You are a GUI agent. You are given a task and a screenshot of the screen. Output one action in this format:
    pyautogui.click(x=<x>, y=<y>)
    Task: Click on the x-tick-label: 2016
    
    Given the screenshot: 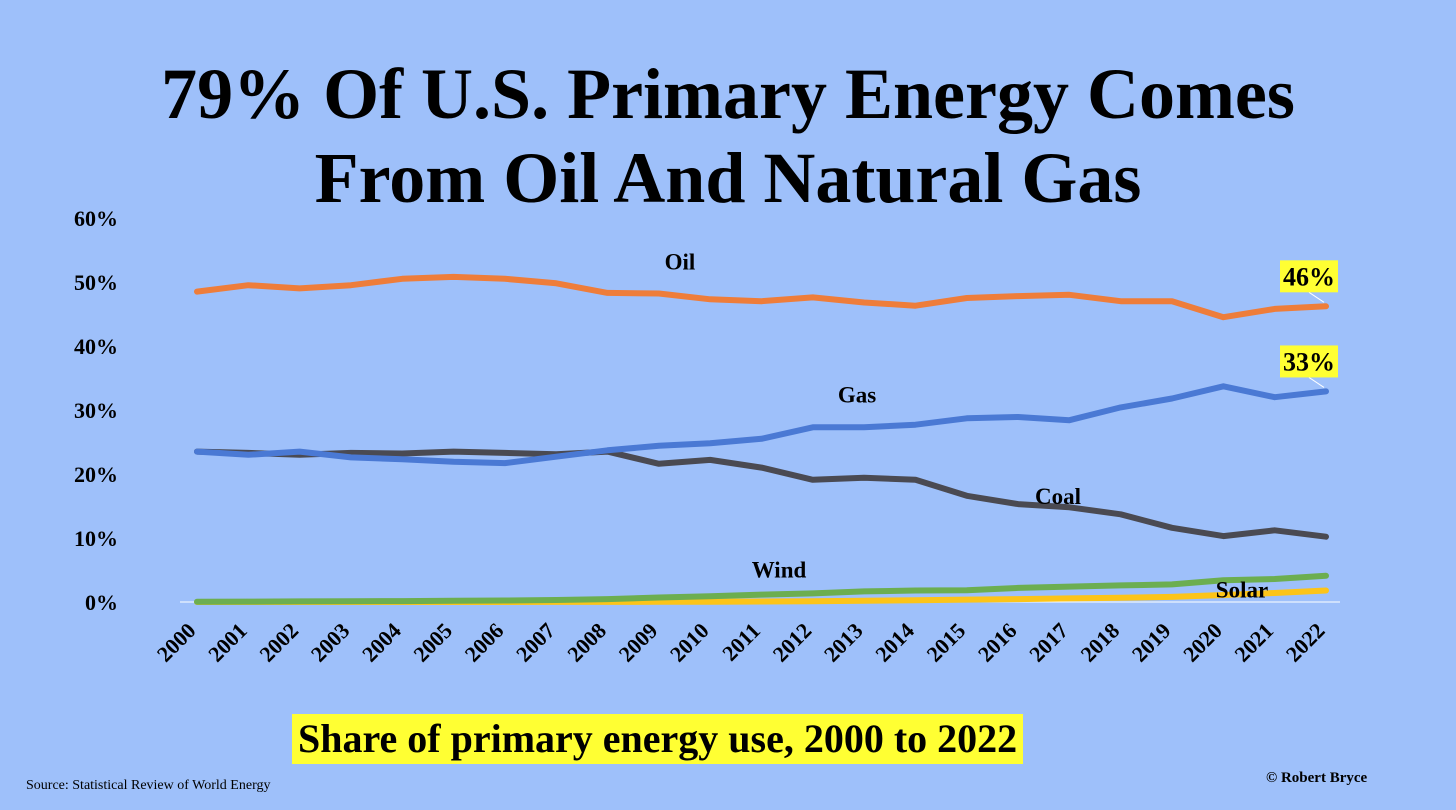 What is the action you would take?
    pyautogui.click(x=997, y=642)
    